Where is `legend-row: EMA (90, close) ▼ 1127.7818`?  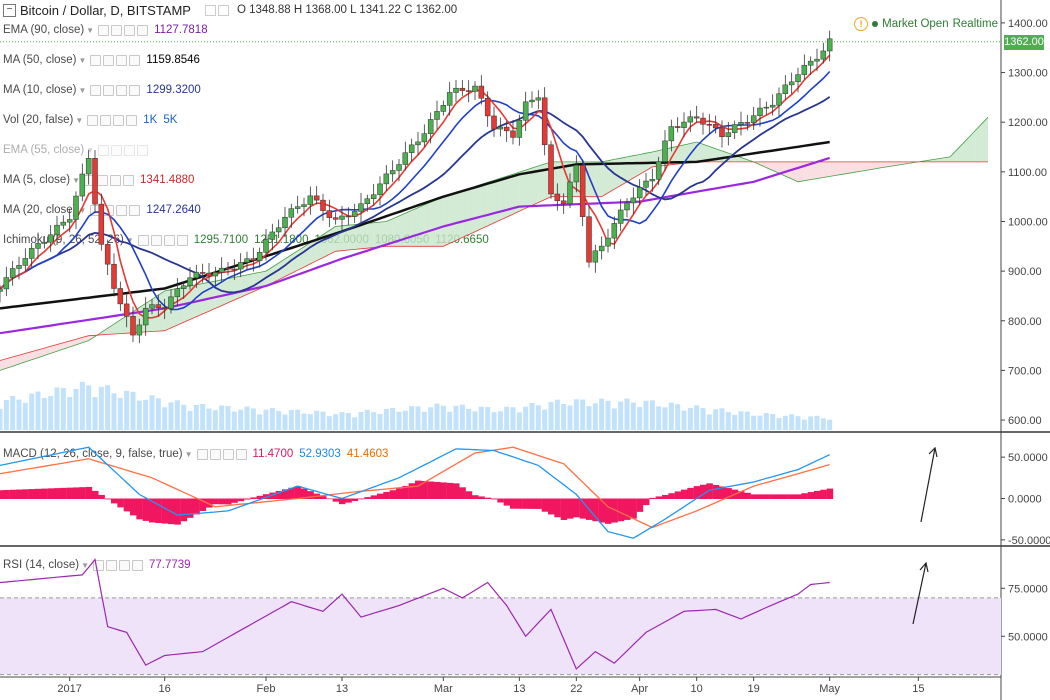
legend-row: EMA (90, close) ▼ 1127.7818 is located at coordinates (107, 30).